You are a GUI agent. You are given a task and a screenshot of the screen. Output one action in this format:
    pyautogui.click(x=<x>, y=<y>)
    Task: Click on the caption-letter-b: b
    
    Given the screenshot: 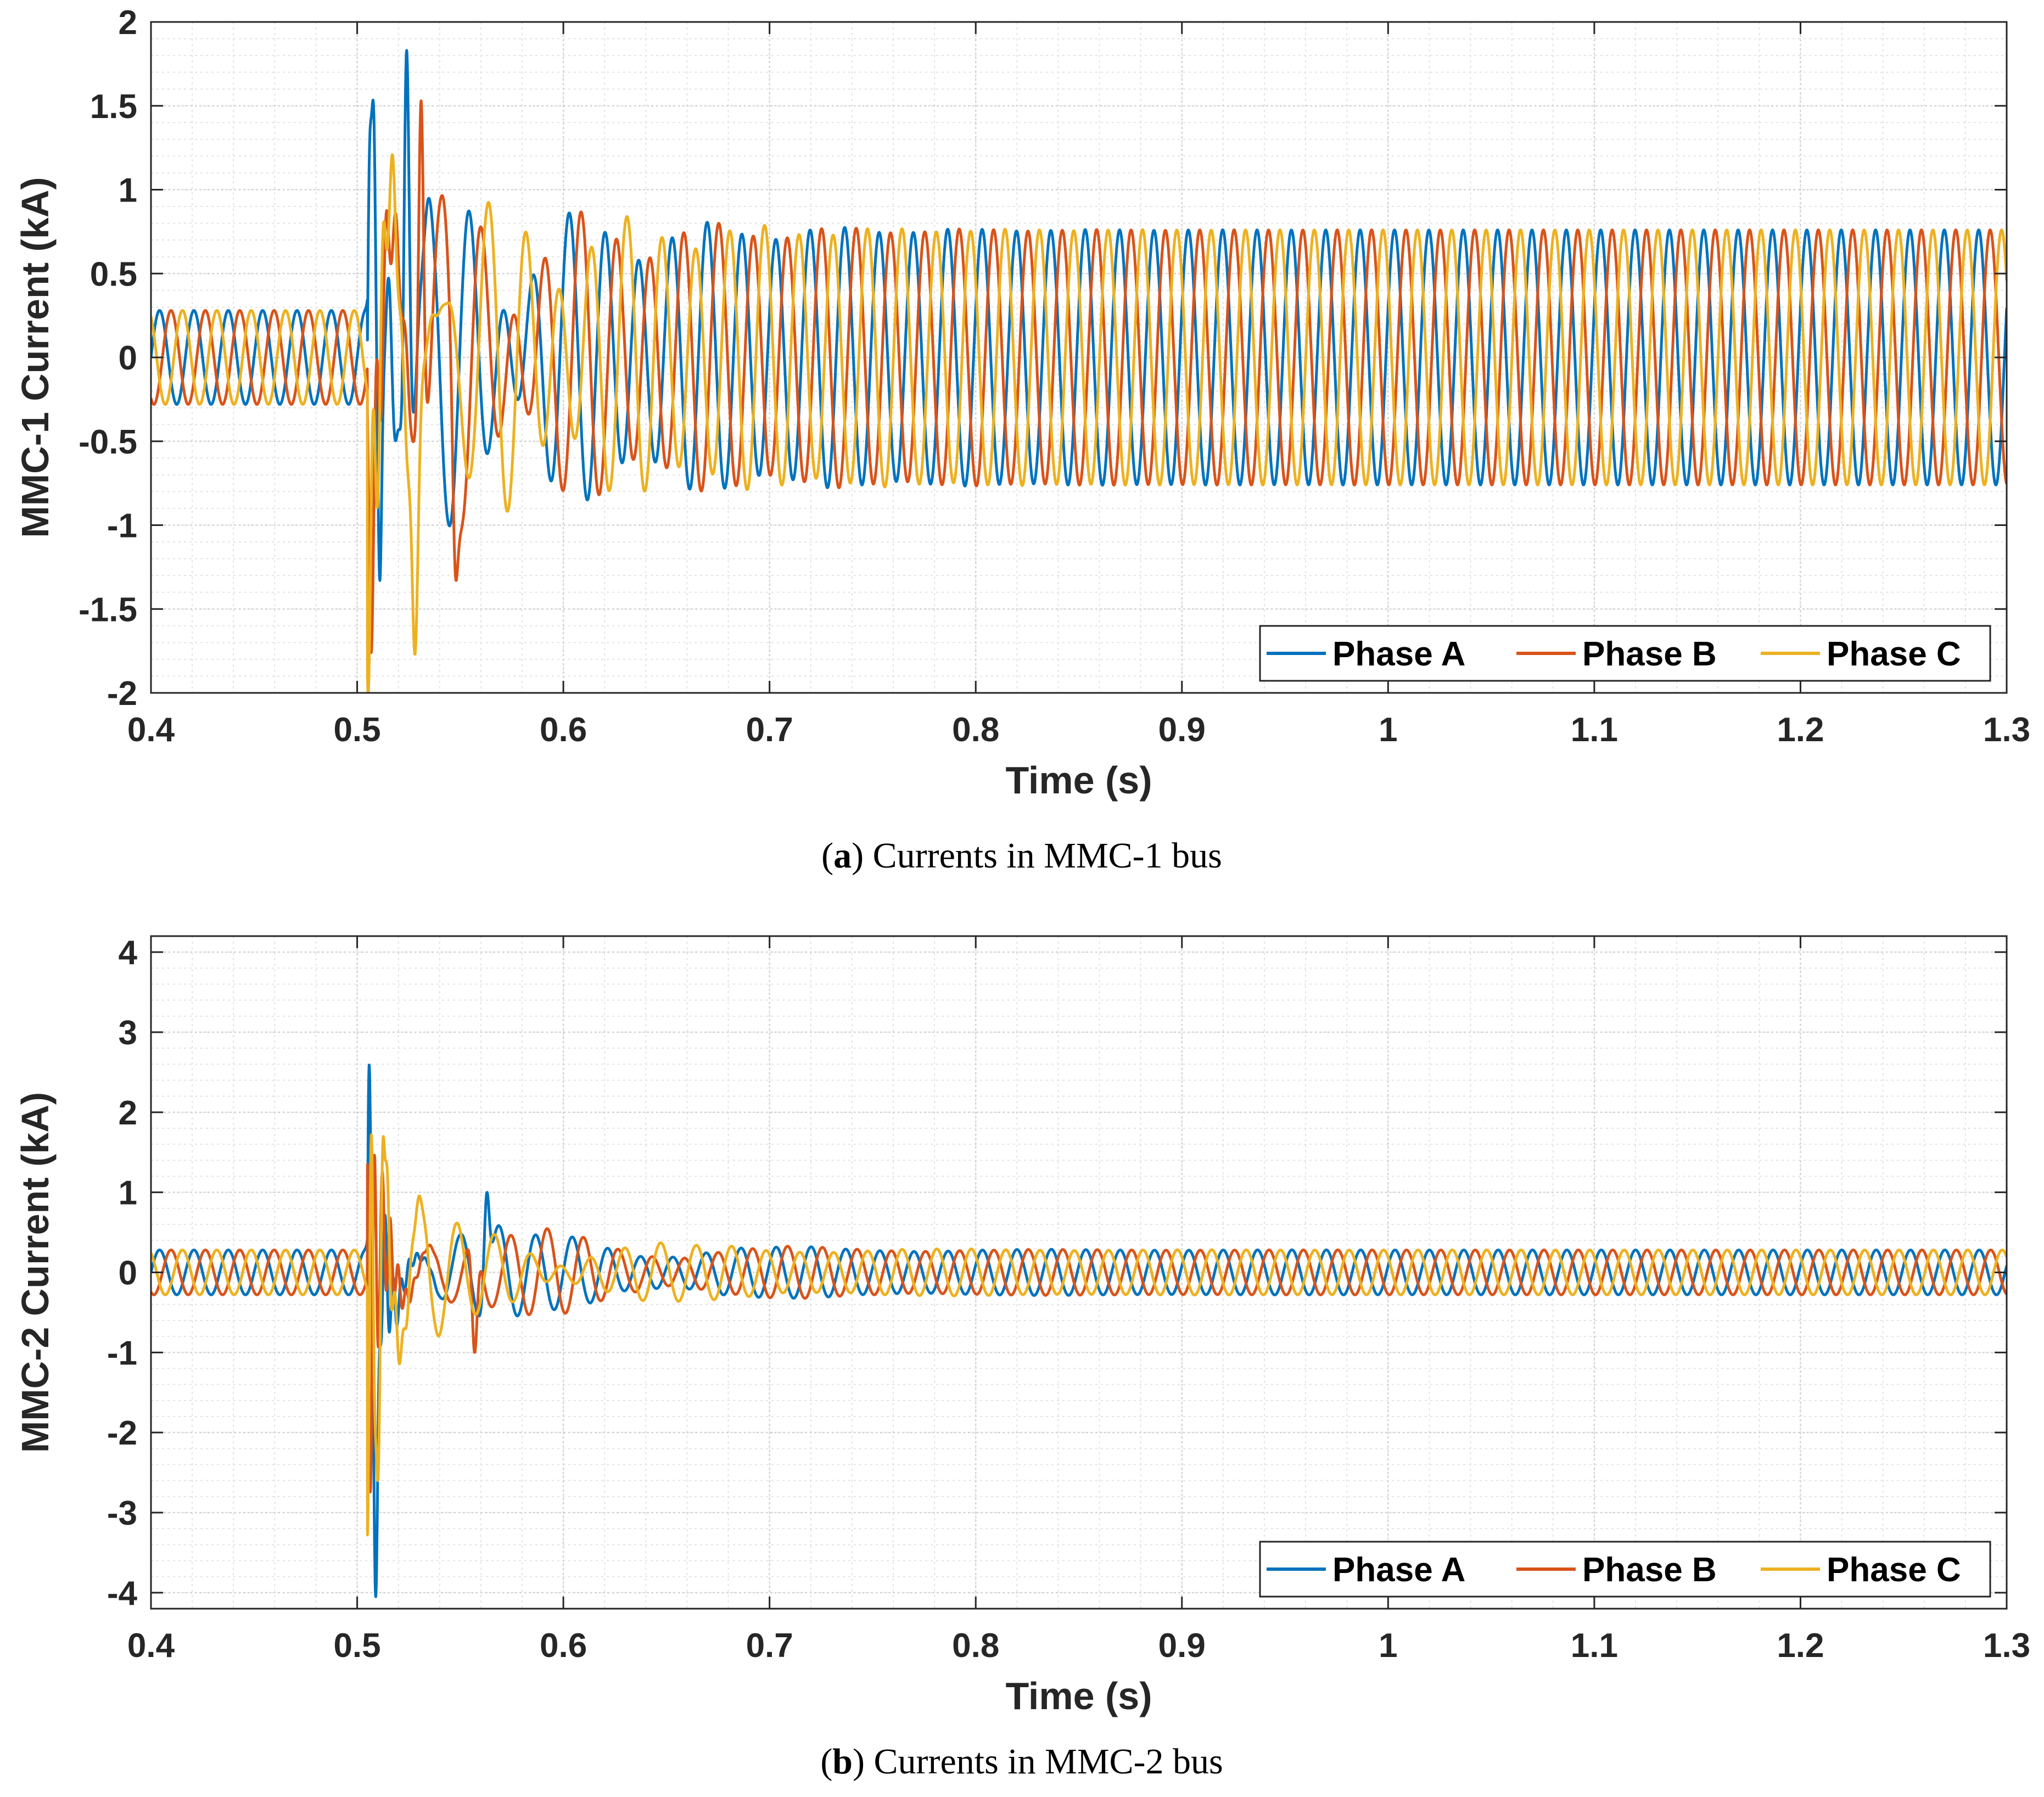 What is the action you would take?
    pyautogui.click(x=842, y=1762)
    